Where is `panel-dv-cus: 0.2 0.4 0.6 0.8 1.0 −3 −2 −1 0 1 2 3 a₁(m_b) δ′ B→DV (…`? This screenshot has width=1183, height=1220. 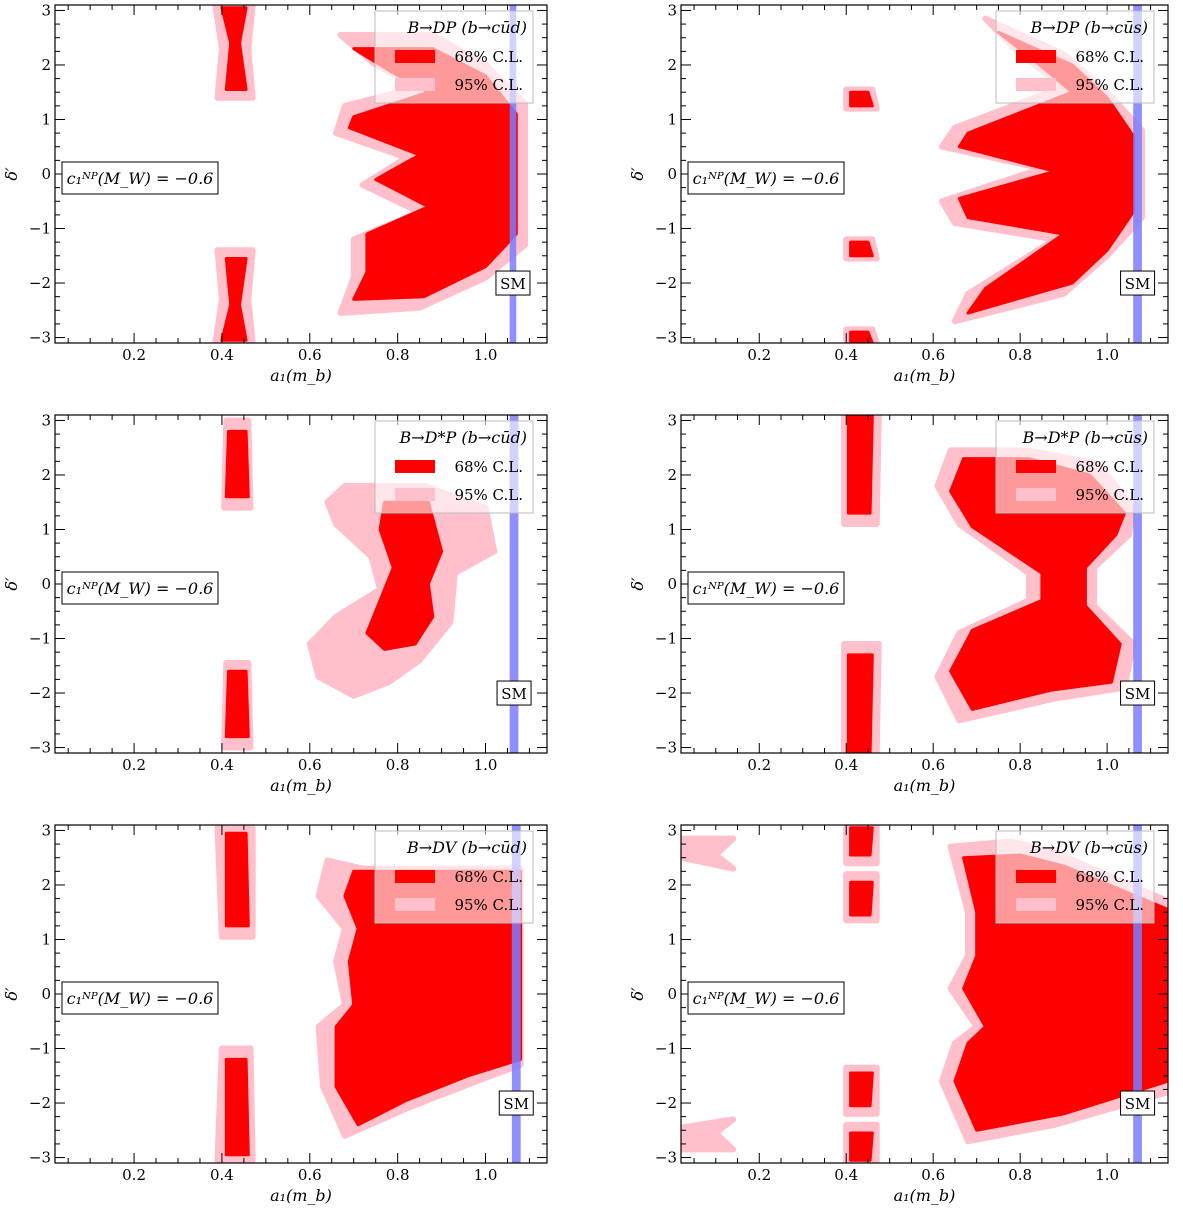
panel-dv-cus: 0.2 0.4 0.6 0.8 1.0 −3 −2 −1 0 1 2 3 a₁(m_b) δ′ B→DV (… is located at coordinates (898, 1013).